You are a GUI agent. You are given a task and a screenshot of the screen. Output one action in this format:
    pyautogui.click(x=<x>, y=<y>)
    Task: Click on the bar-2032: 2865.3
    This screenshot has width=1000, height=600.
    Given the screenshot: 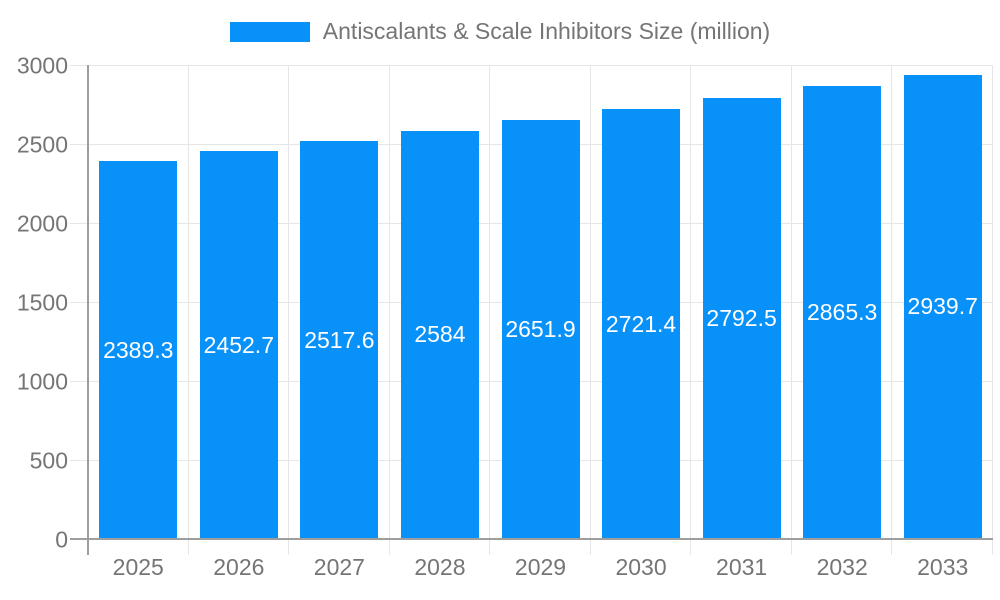 What is the action you would take?
    pyautogui.click(x=842, y=312)
    